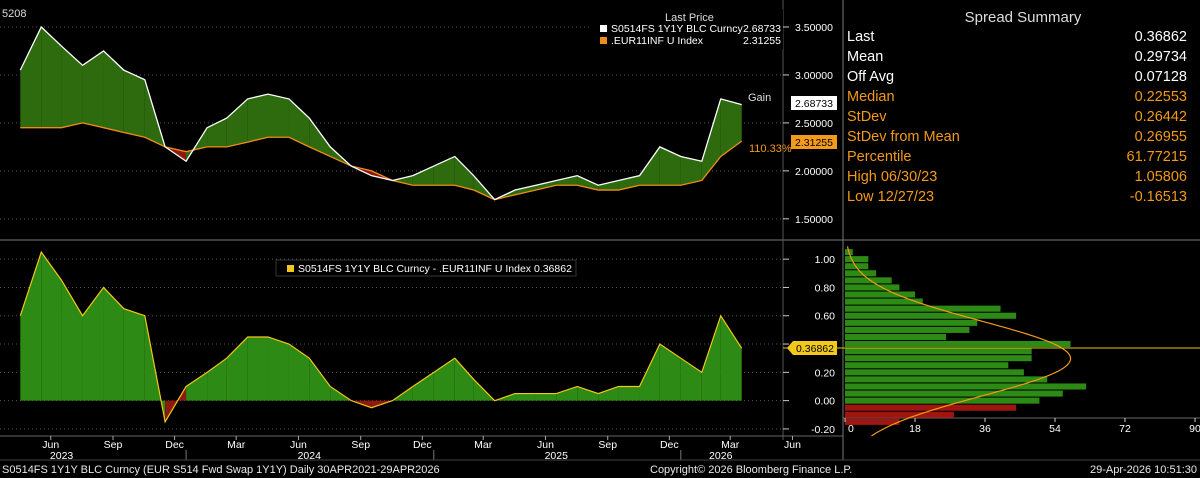 The height and width of the screenshot is (478, 1200). Describe the element at coordinates (759, 98) in the screenshot. I see `gain-label: Gain` at that location.